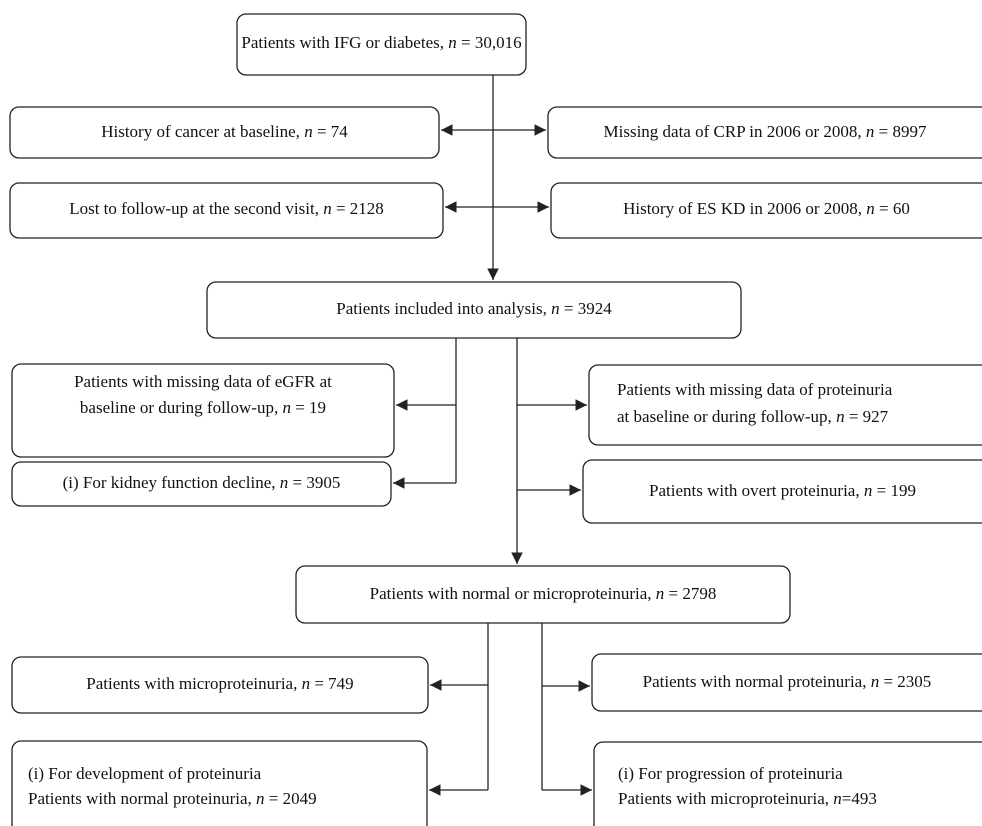 The height and width of the screenshot is (826, 982). I want to click on text-segment: Missing data of CRP in 2006 or 2008,, so click(735, 131).